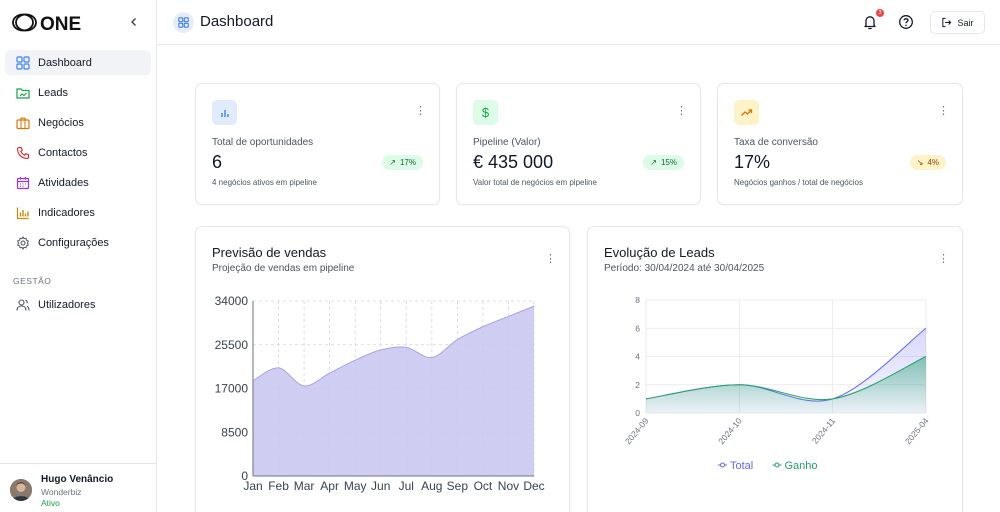 This screenshot has height=512, width=1000. I want to click on collapse-sidebar-button, so click(134, 22).